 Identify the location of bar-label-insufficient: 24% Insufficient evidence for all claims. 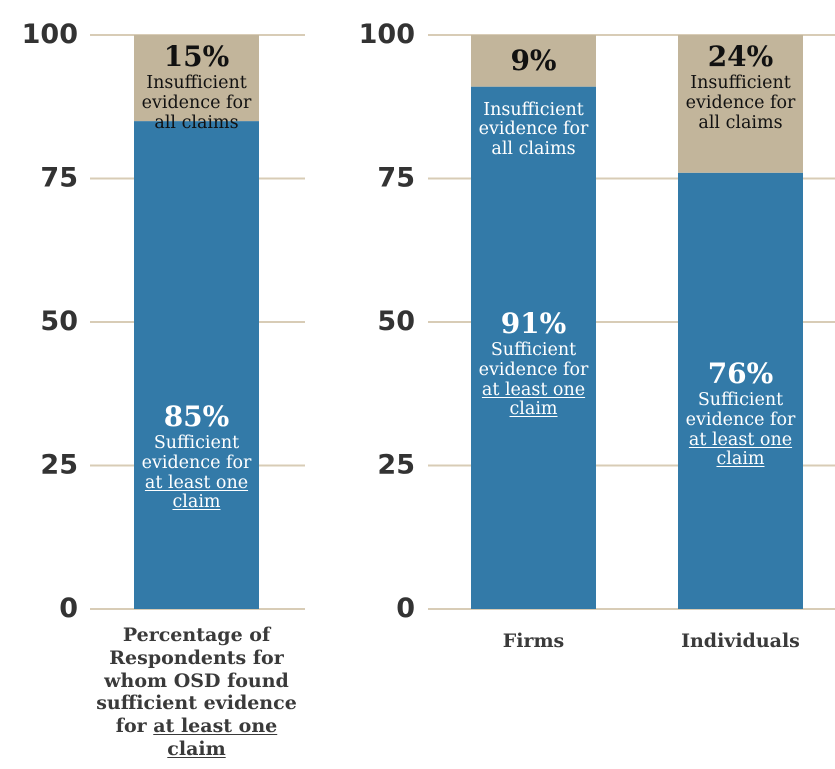
(740, 86).